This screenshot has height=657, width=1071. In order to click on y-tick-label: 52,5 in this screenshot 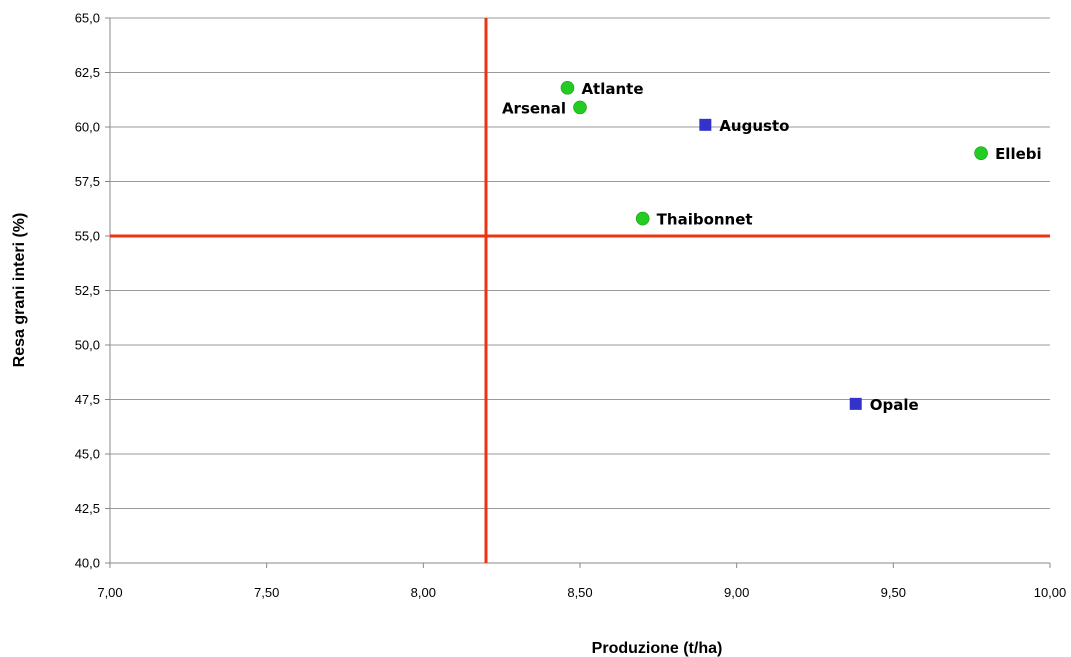, I will do `click(87, 290)`.